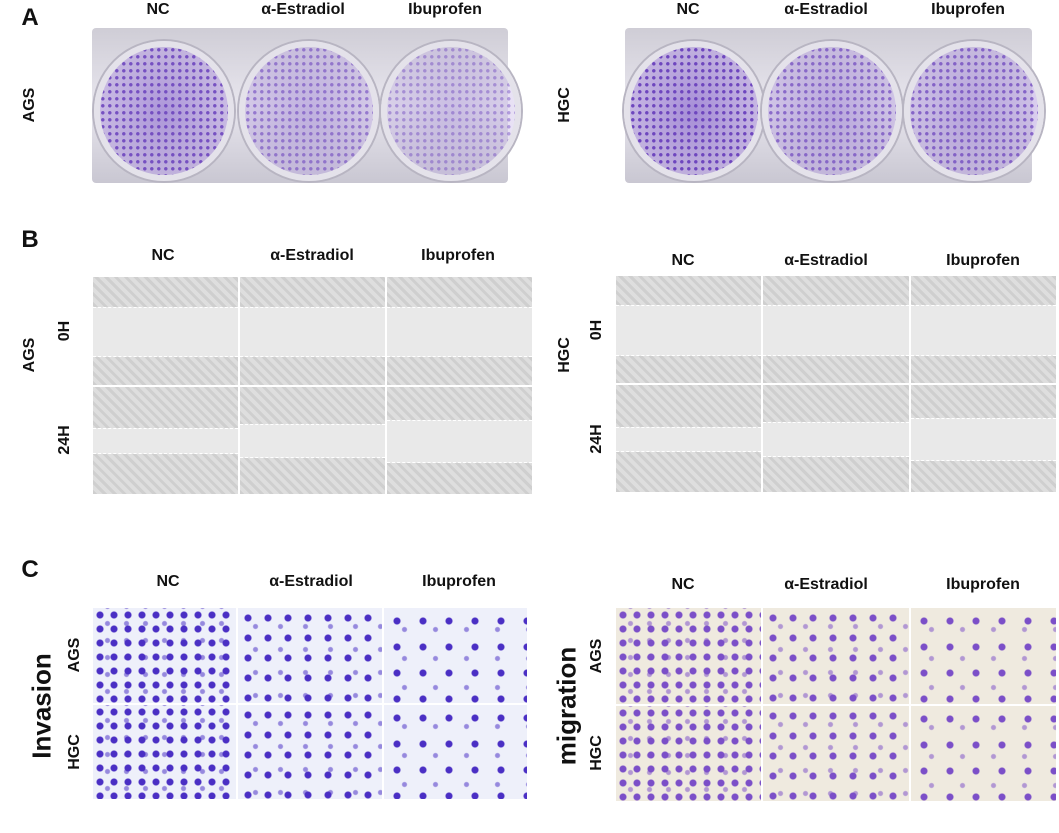  I want to click on assay-label: migration, so click(566, 706).